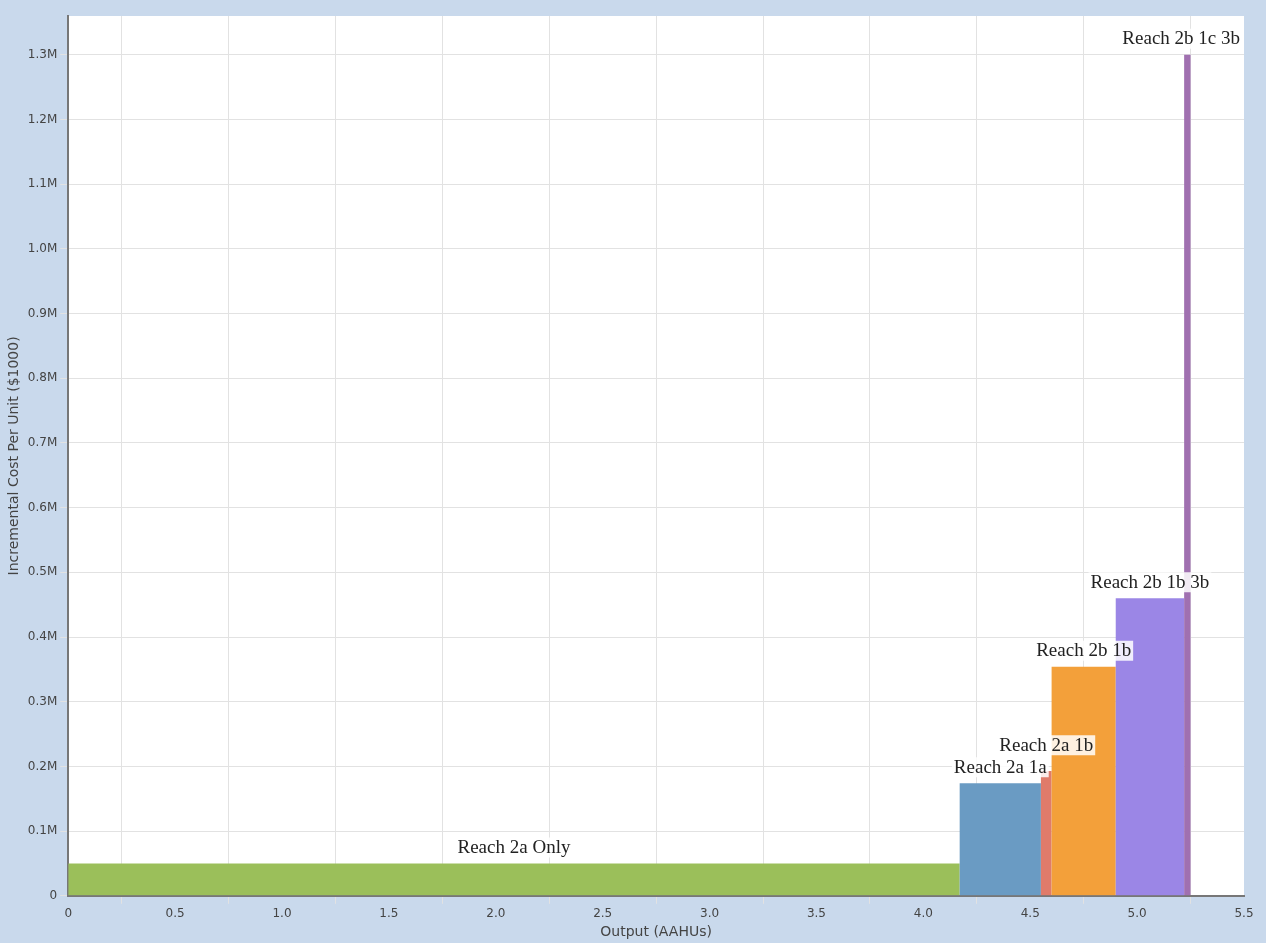 The image size is (1266, 943). Describe the element at coordinates (53, 894) in the screenshot. I see `y-tick-label: 0` at that location.